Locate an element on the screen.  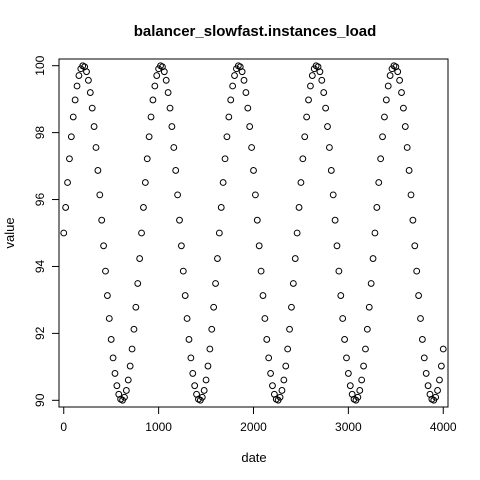
y-tick-label: 96 is located at coordinates (40, 200).